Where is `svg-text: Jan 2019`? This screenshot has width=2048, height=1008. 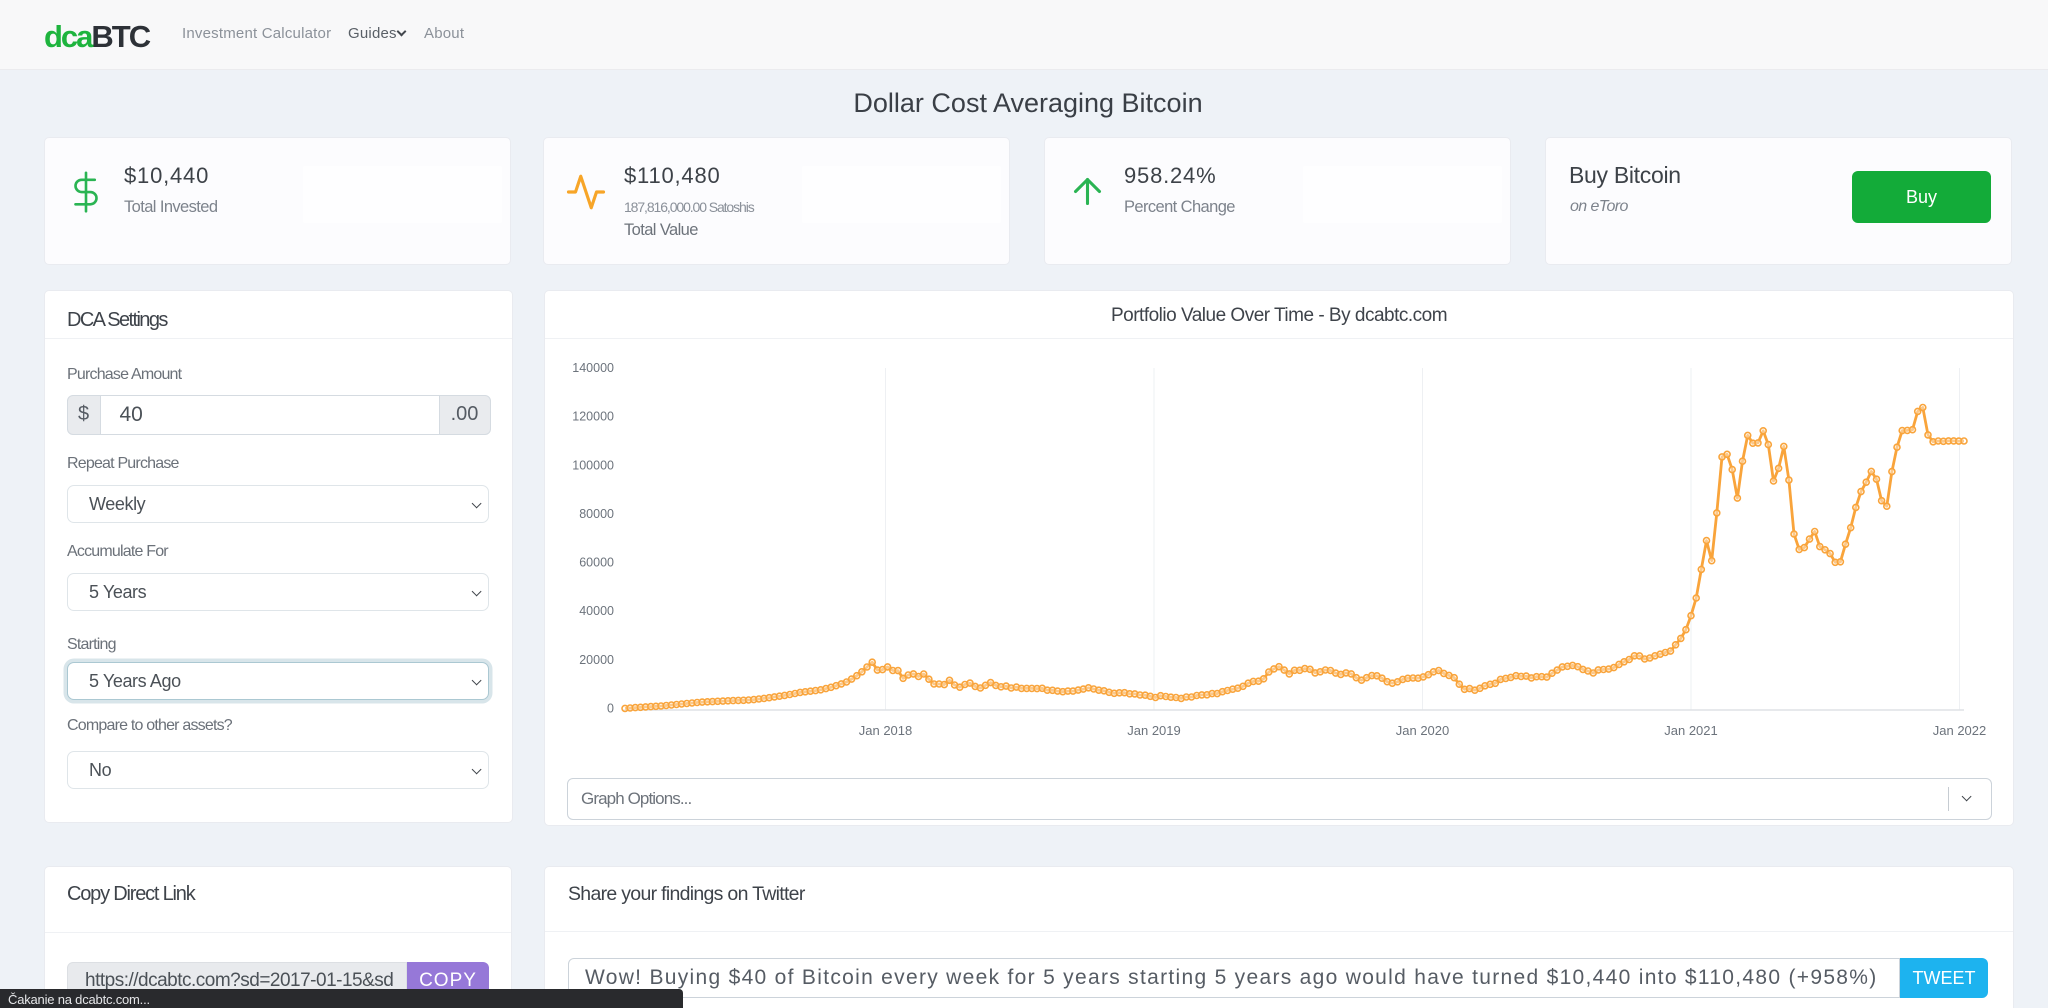
svg-text: Jan 2019 is located at coordinates (1154, 730).